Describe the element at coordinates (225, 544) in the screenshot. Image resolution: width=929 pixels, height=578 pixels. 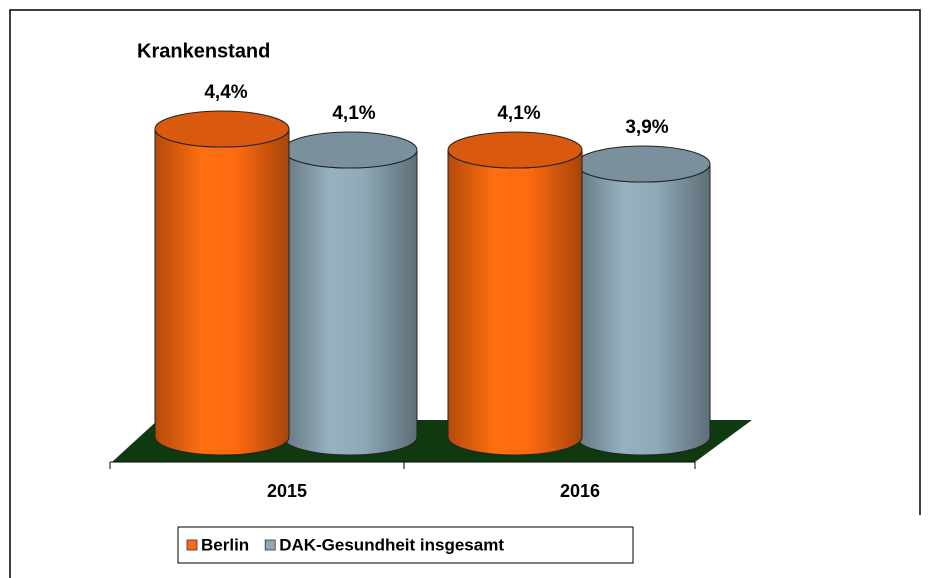
I see `legend-label: Berlin` at that location.